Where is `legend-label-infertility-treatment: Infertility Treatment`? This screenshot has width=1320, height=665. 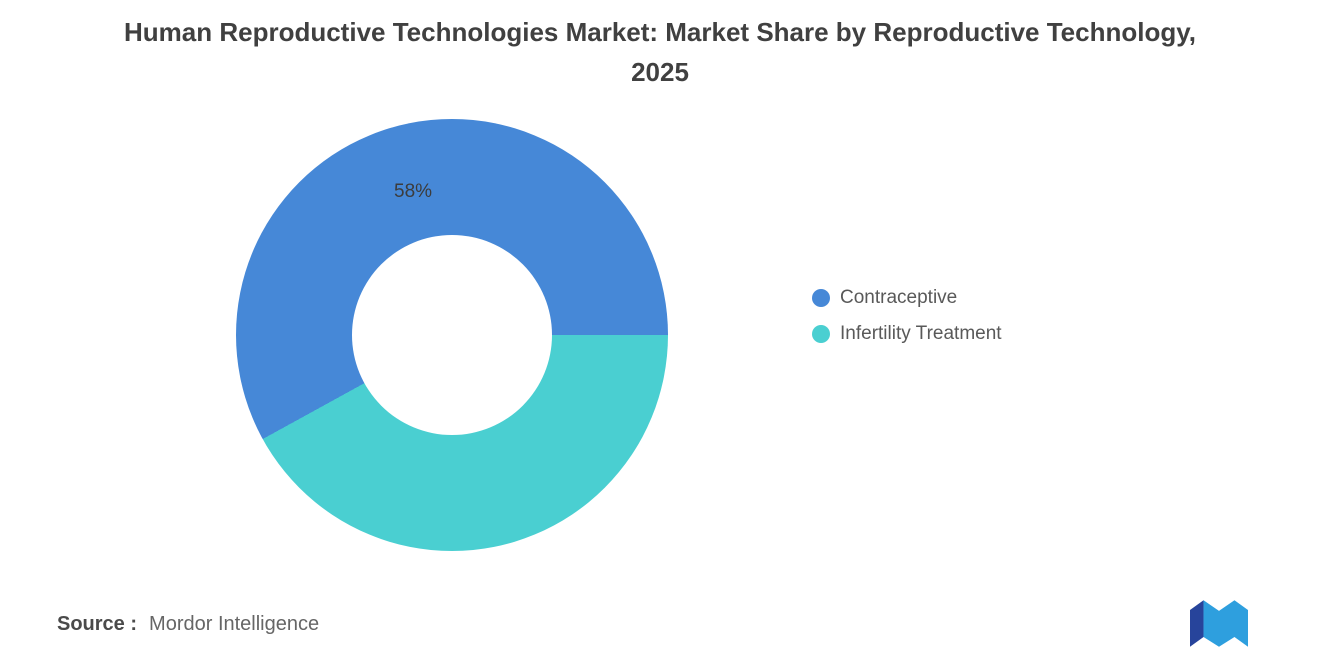 legend-label-infertility-treatment: Infertility Treatment is located at coordinates (921, 333).